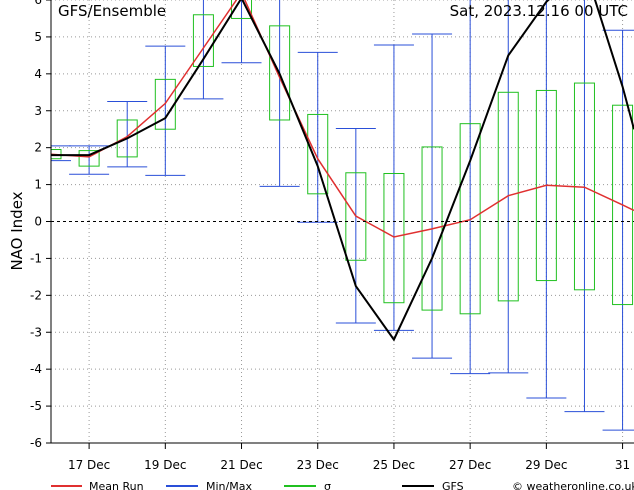 The image size is (634, 490). What do you see at coordinates (229, 485) in the screenshot?
I see `legend-min-max-label: Min/Max` at bounding box center [229, 485].